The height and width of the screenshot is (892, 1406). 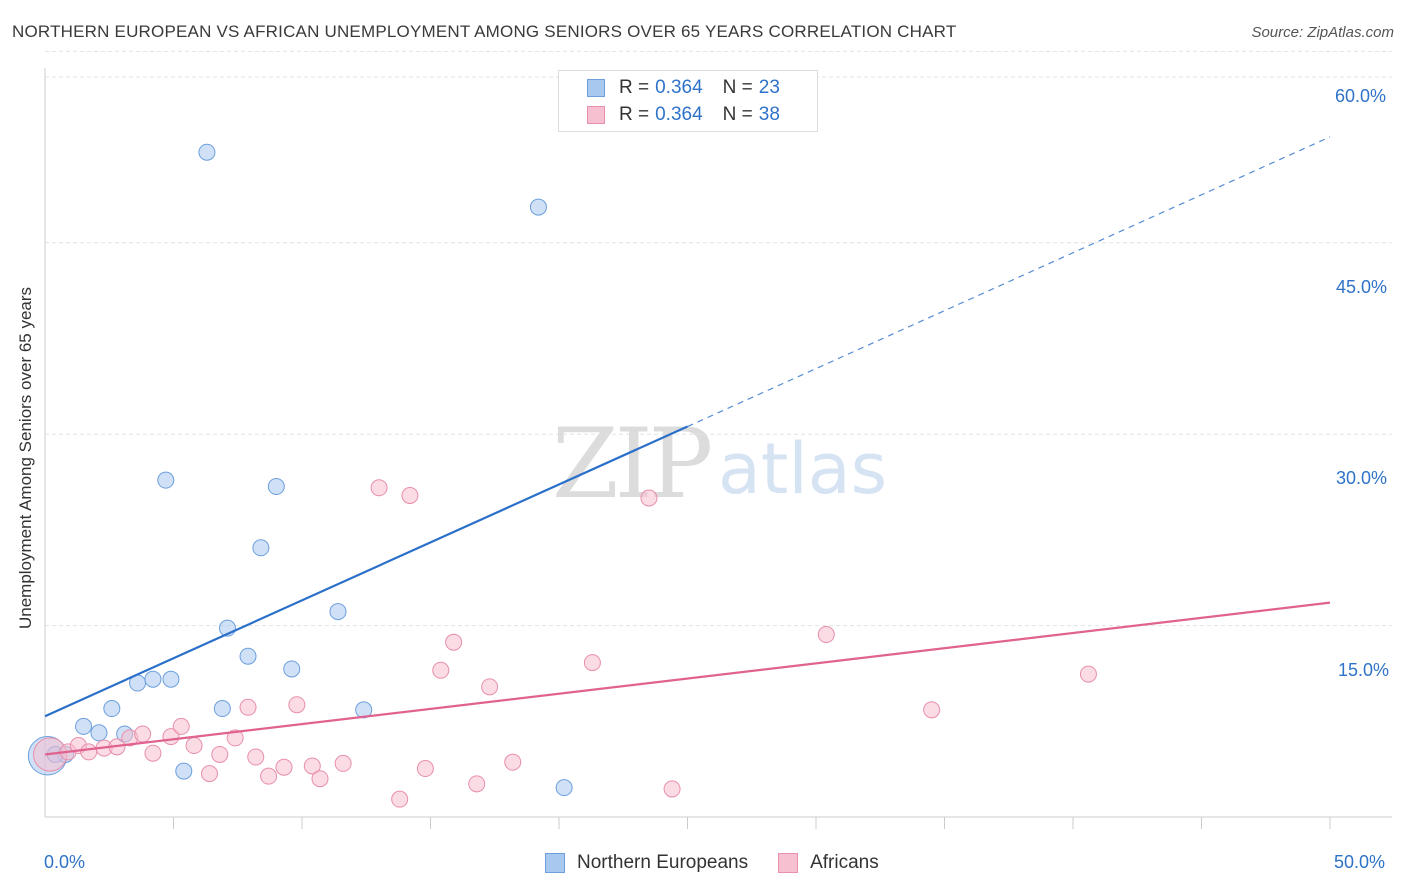 I want to click on y-tick-label-15: 15.0%, so click(x=1364, y=670).